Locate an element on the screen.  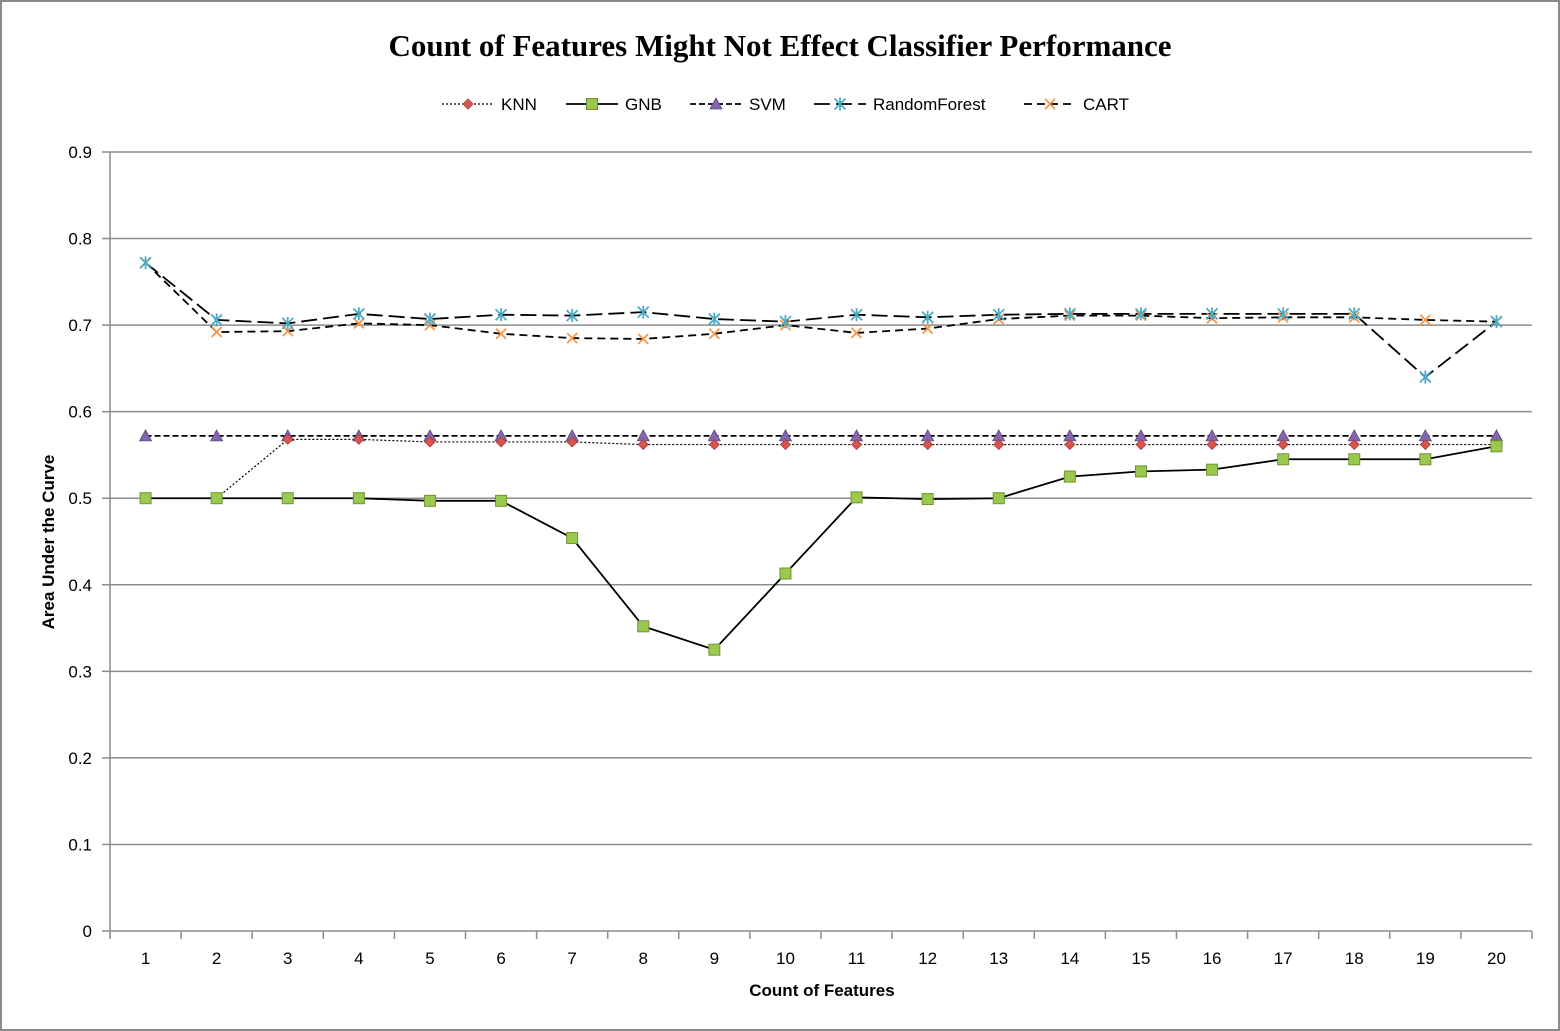
y-tick-label: 0.2 is located at coordinates (80, 758).